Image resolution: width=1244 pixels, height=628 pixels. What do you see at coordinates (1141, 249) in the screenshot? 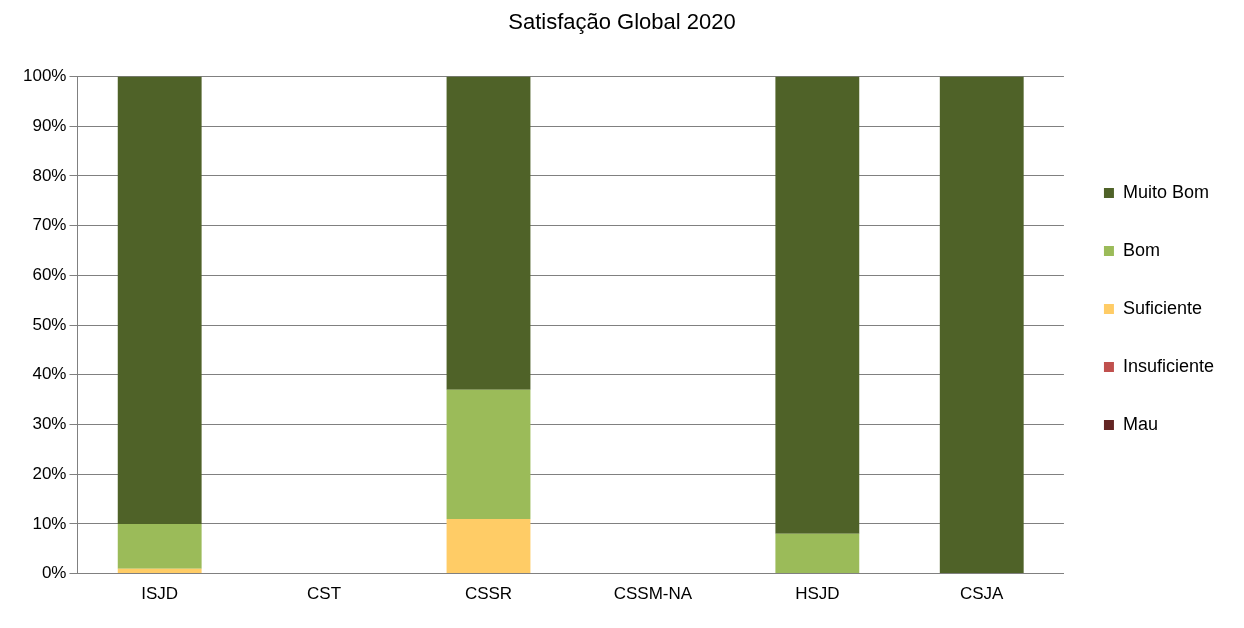
I see `legend-label: Bom` at bounding box center [1141, 249].